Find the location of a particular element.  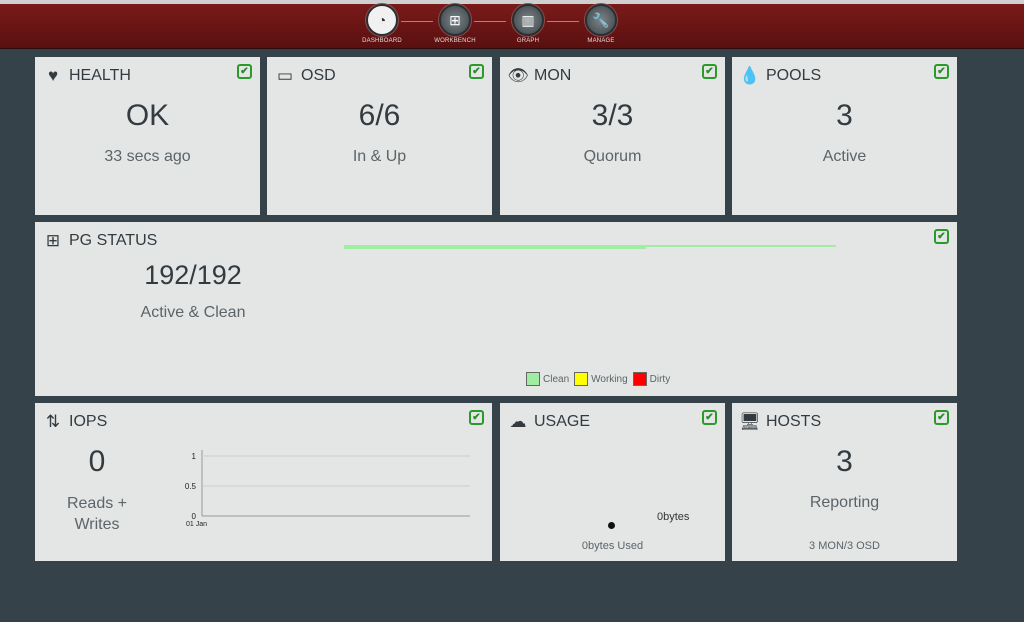

legend-label: Working is located at coordinates (609, 379).